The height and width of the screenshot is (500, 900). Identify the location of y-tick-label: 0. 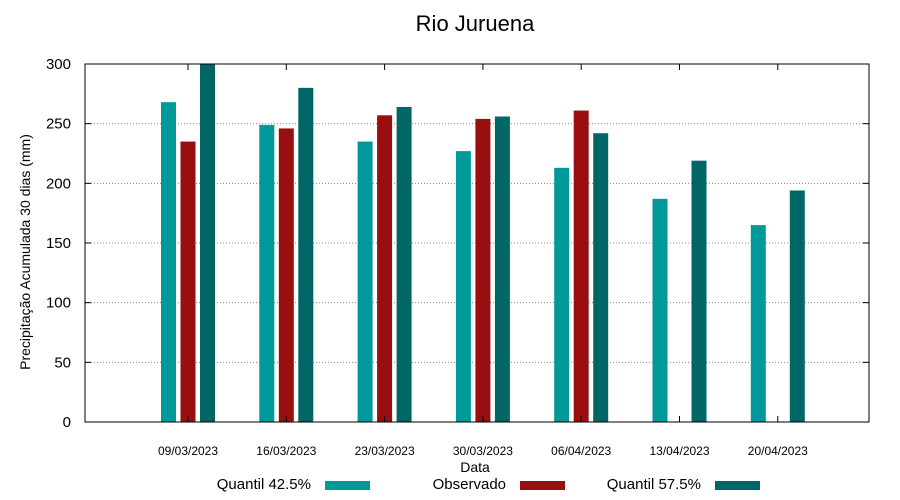
(67, 422).